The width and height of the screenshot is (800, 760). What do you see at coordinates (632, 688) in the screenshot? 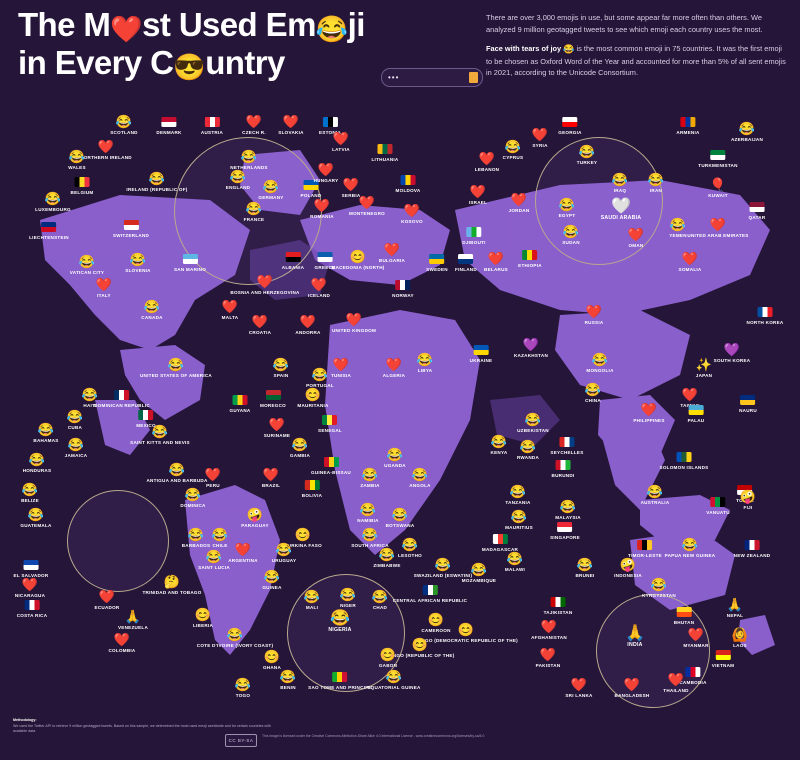
I see `country-marker: ❤️ BANGLADESH` at bounding box center [632, 688].